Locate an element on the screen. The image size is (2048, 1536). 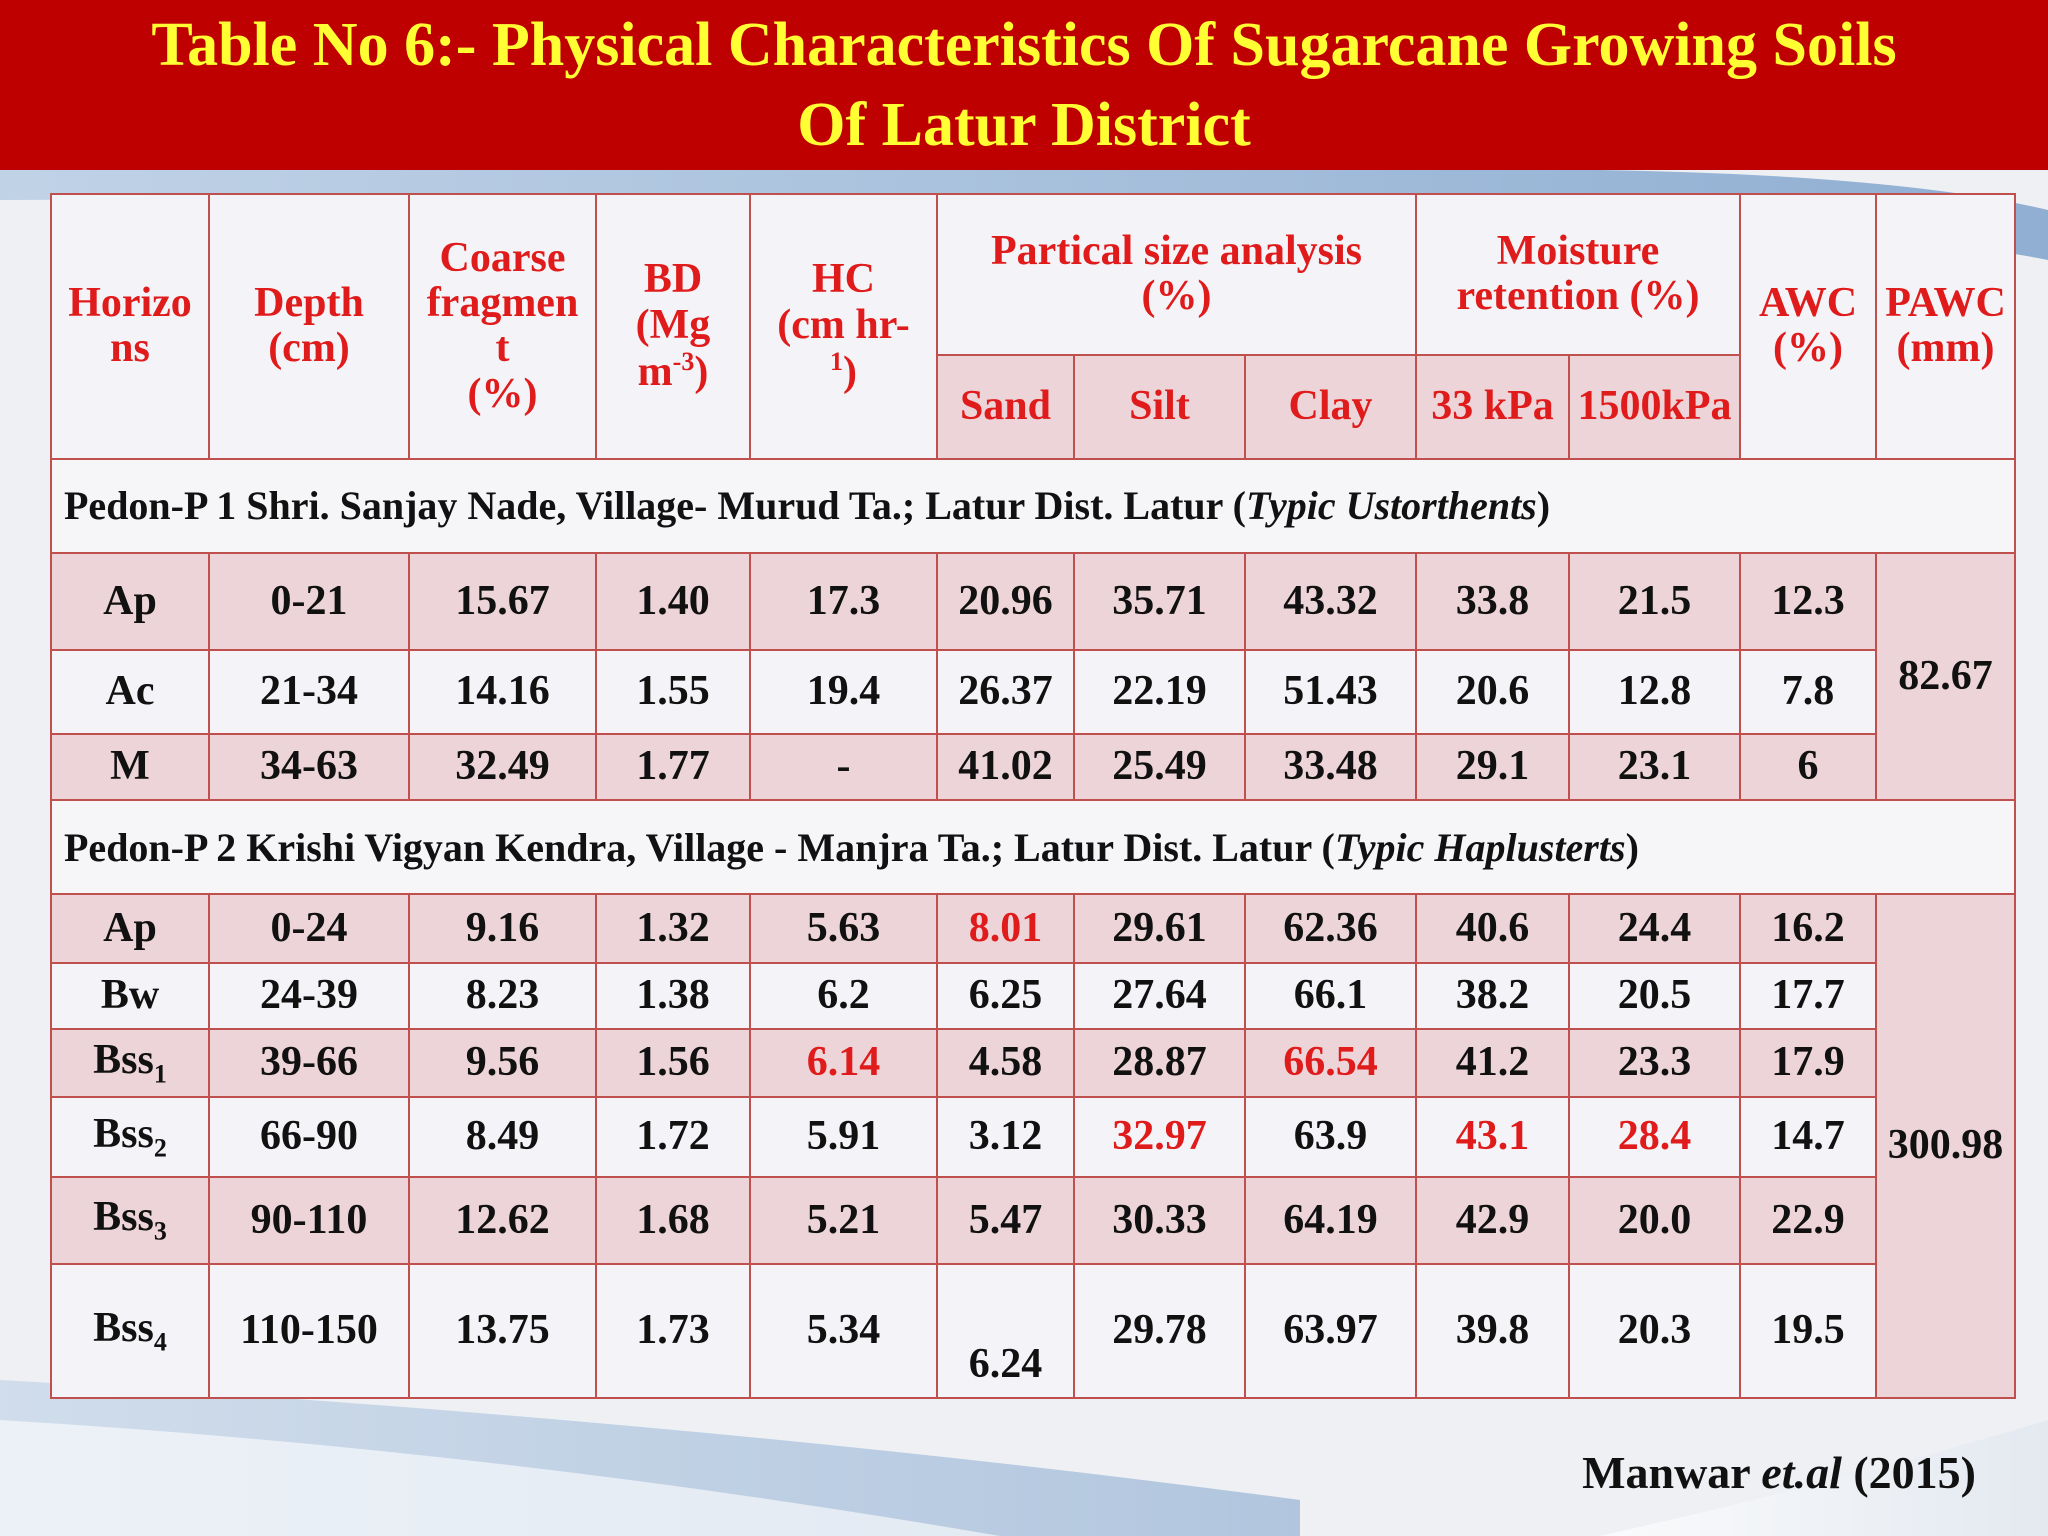
bd-cell: 1.32 is located at coordinates (673, 928).